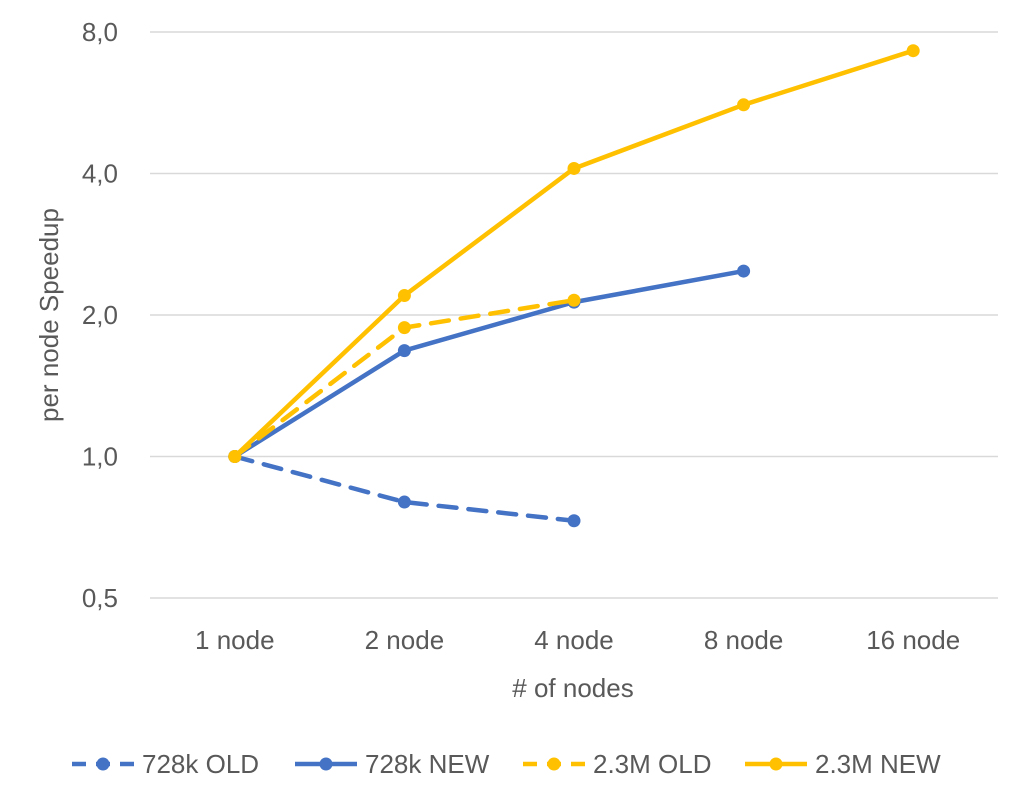 The image size is (1024, 810). Describe the element at coordinates (744, 640) in the screenshot. I see `x-tick-label: 8 node` at that location.